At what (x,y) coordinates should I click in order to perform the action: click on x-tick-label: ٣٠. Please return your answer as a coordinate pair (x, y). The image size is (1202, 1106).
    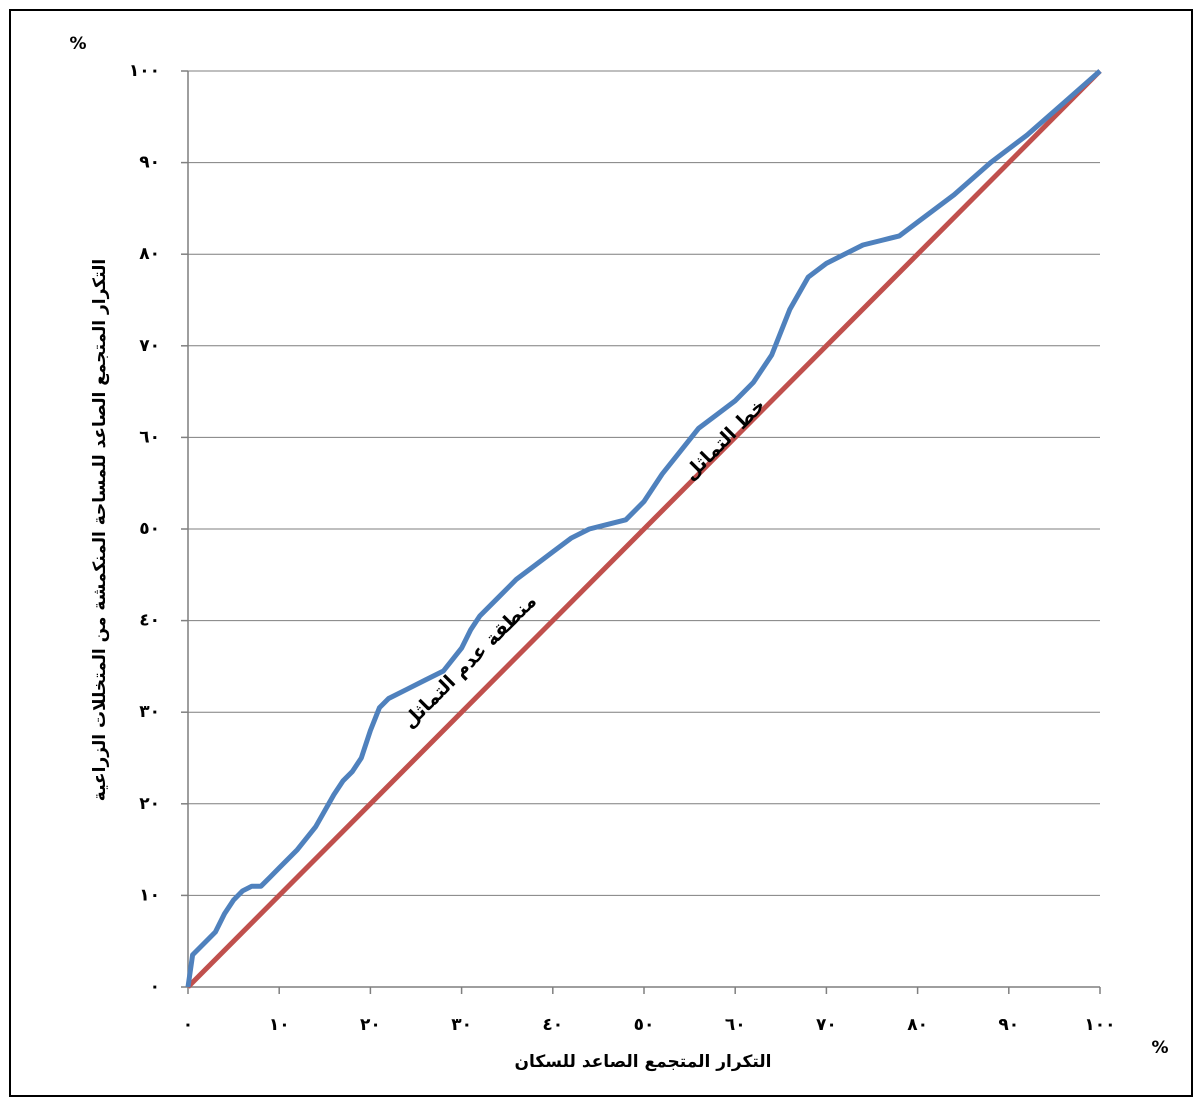
    Looking at the image, I should click on (461, 1025).